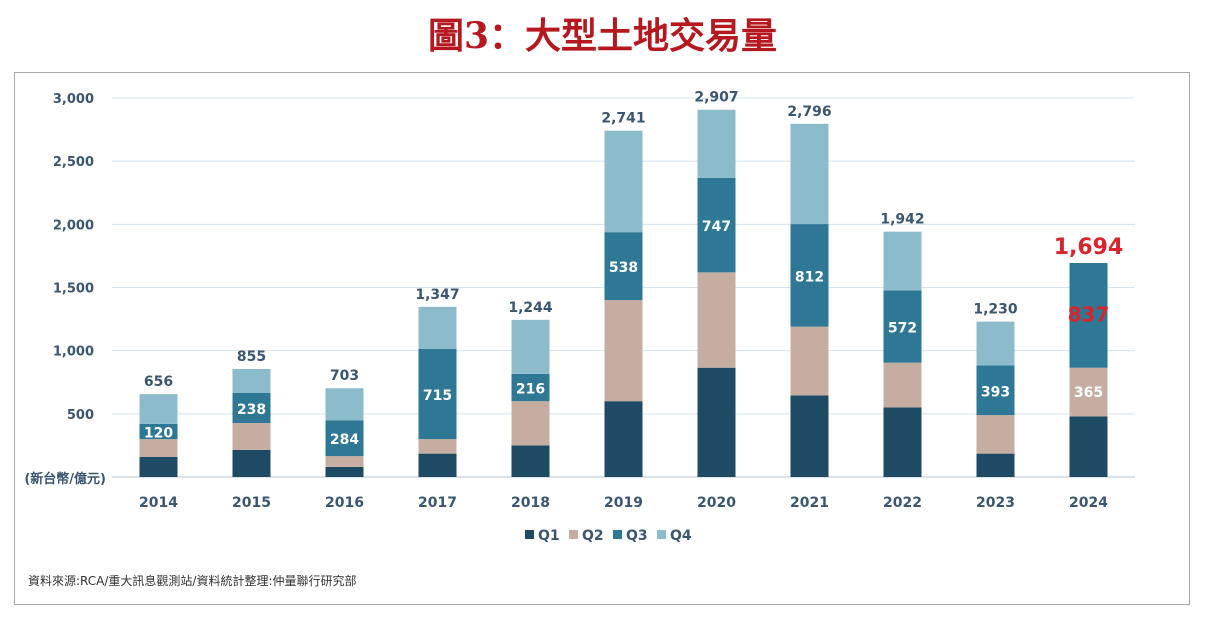 The width and height of the screenshot is (1205, 617). I want to click on q3-value-label: 812, so click(809, 277).